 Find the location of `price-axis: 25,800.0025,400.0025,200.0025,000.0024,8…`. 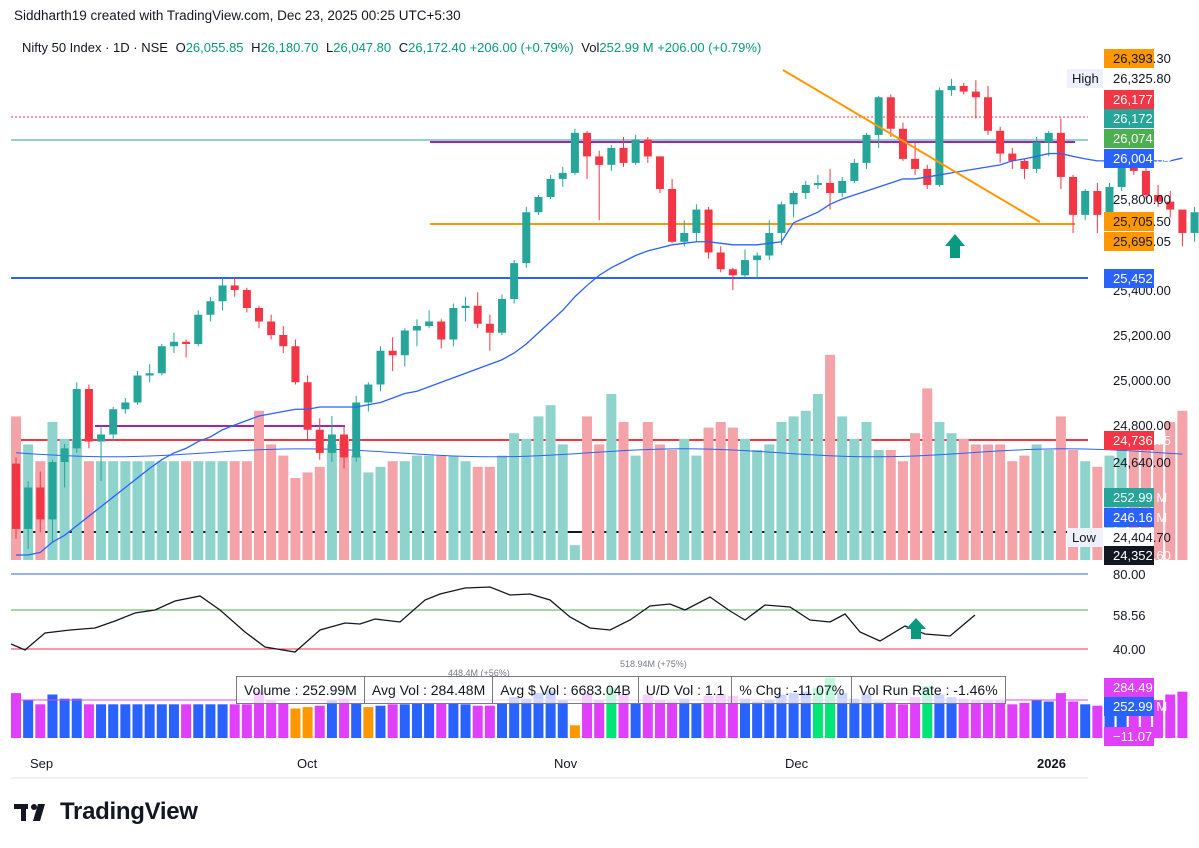

price-axis: 25,800.0025,400.0025,200.0025,000.0024,8… is located at coordinates (1119, 397).